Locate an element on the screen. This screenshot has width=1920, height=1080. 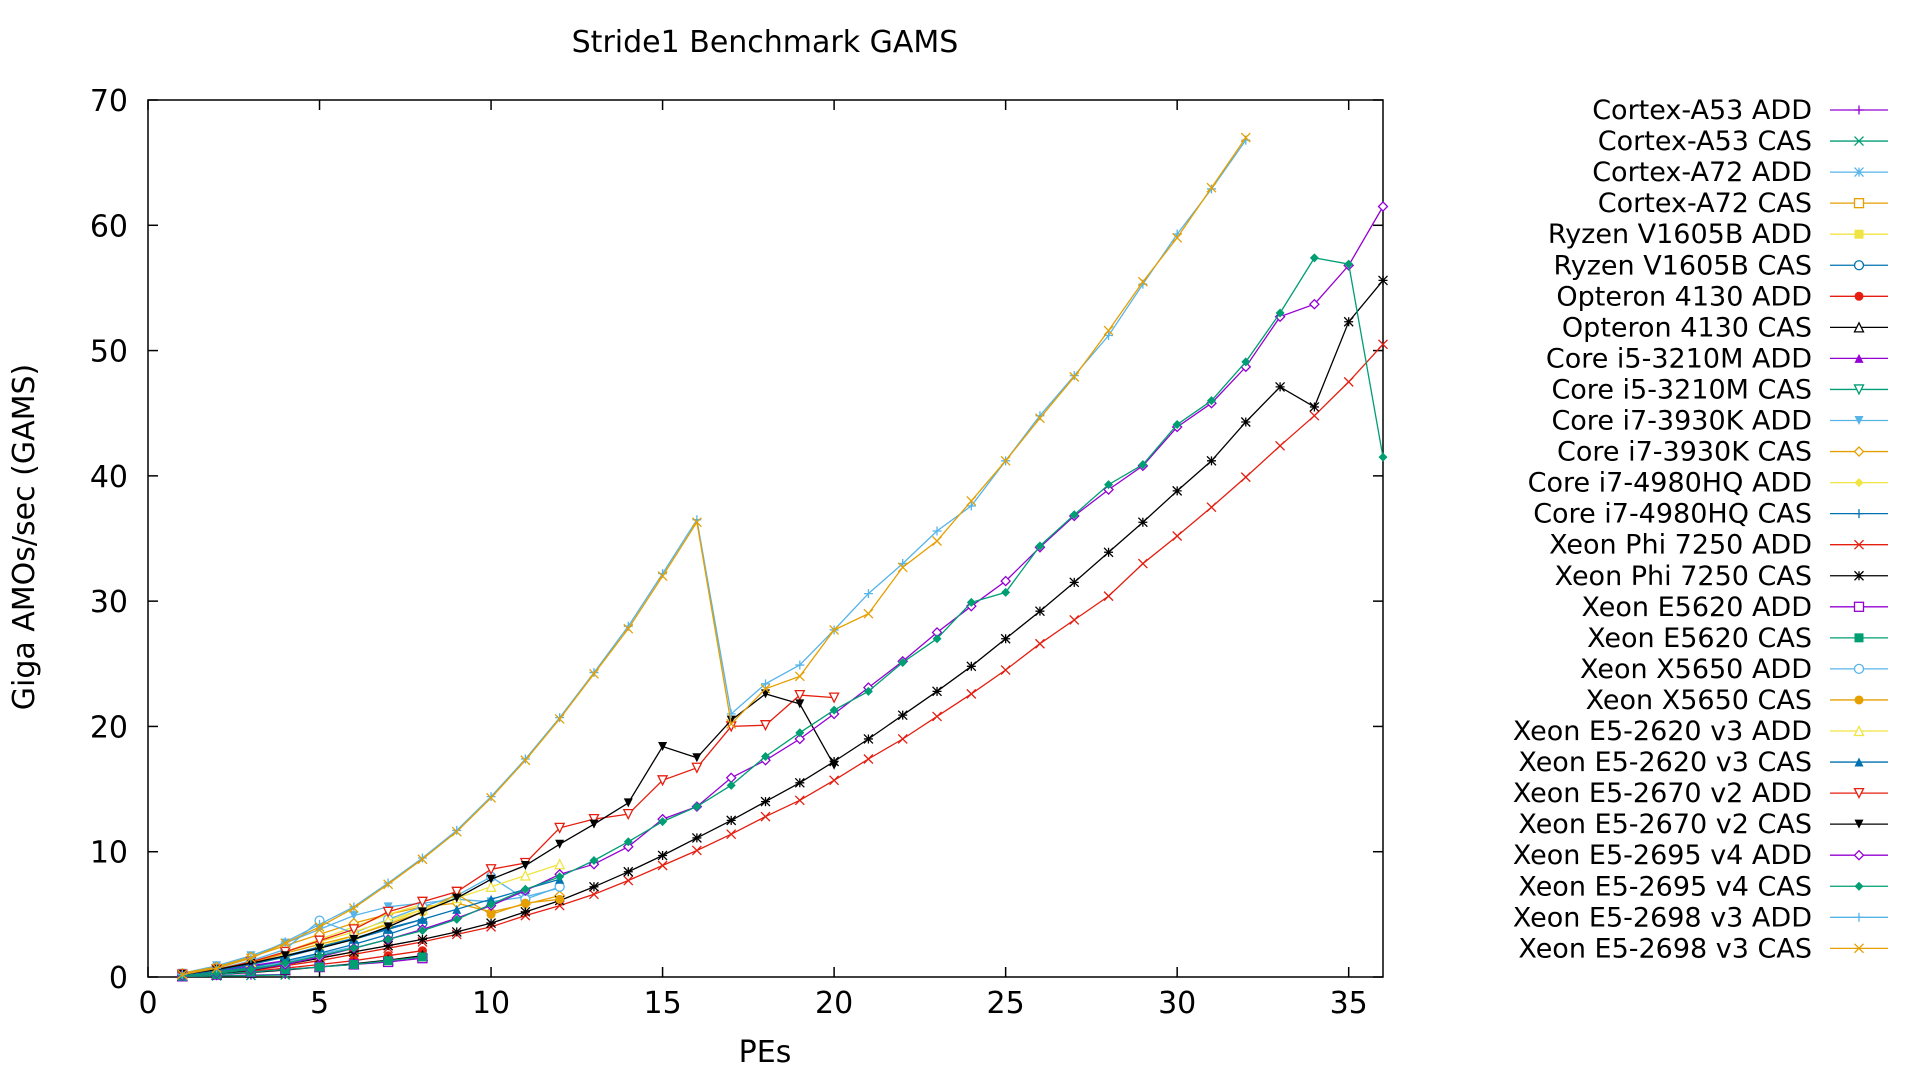
legend-label: Xeon E5-2698 v3 ADD is located at coordinates (1662, 917).